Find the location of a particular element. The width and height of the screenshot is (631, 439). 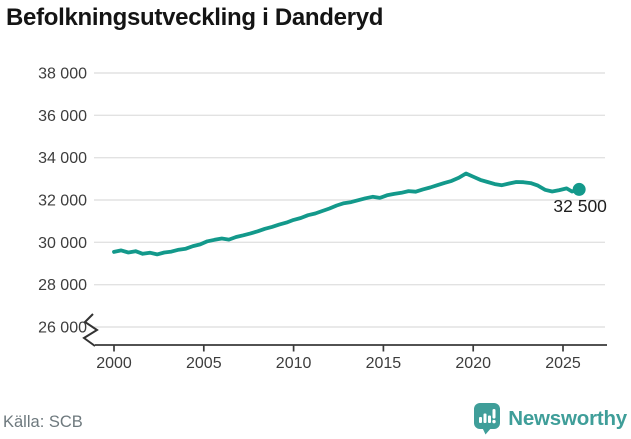

source-label: Källa: SCB is located at coordinates (43, 422).